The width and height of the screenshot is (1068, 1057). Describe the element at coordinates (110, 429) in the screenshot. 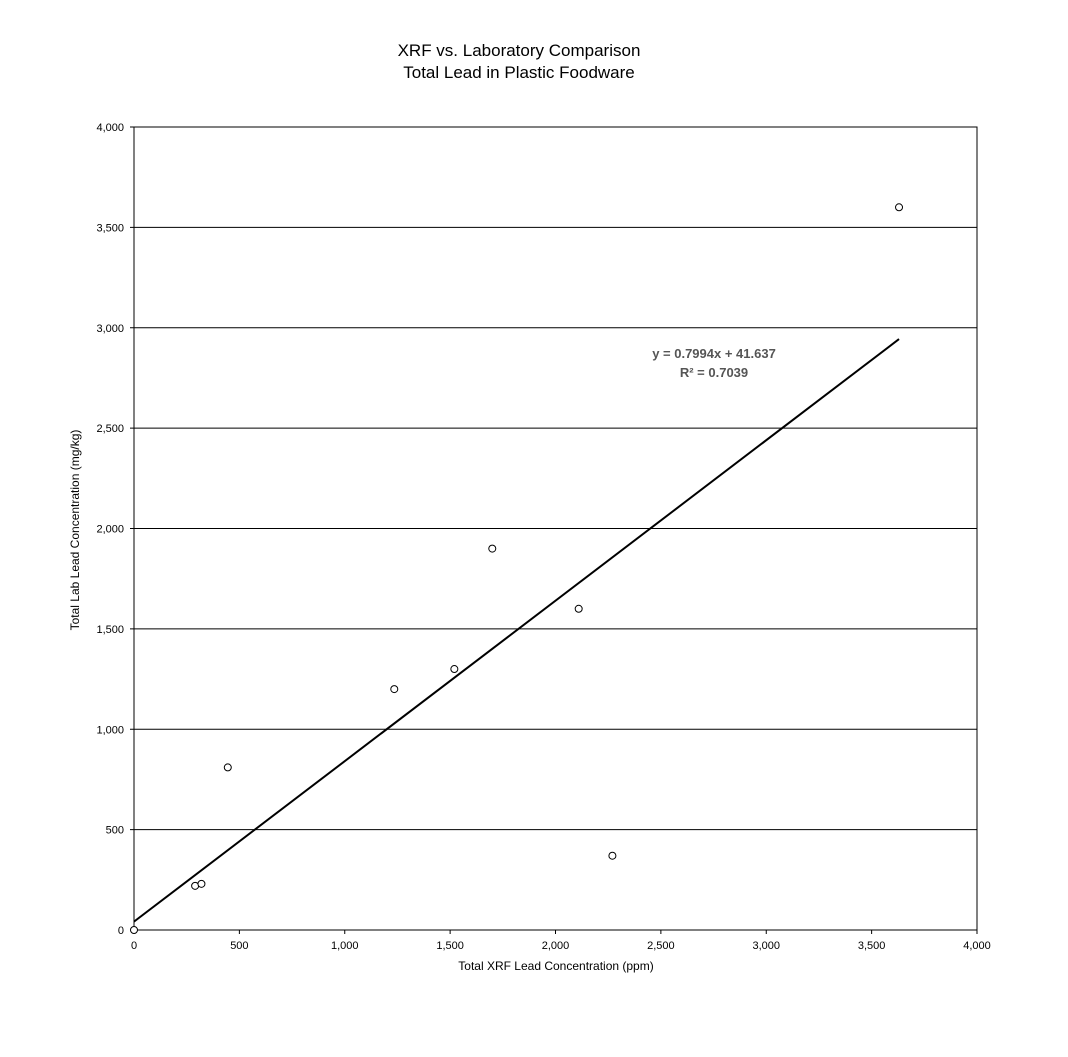

I see `y-tick-label: 2,500` at that location.